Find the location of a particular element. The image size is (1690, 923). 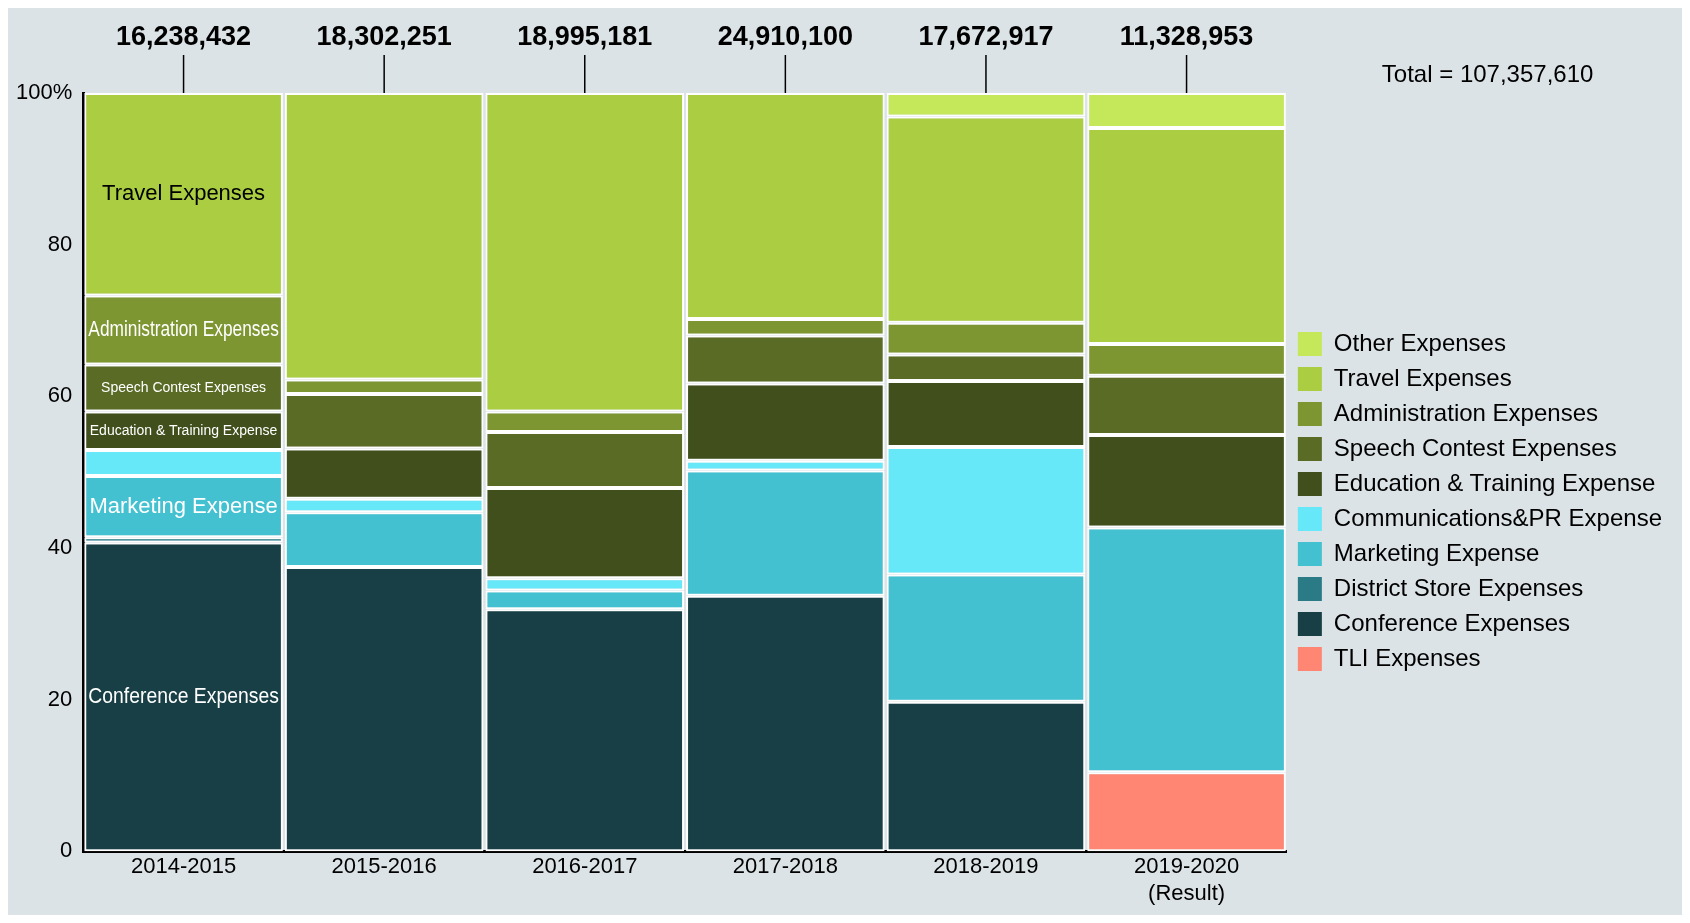

text: Administration Expenses is located at coordinates (183, 328).